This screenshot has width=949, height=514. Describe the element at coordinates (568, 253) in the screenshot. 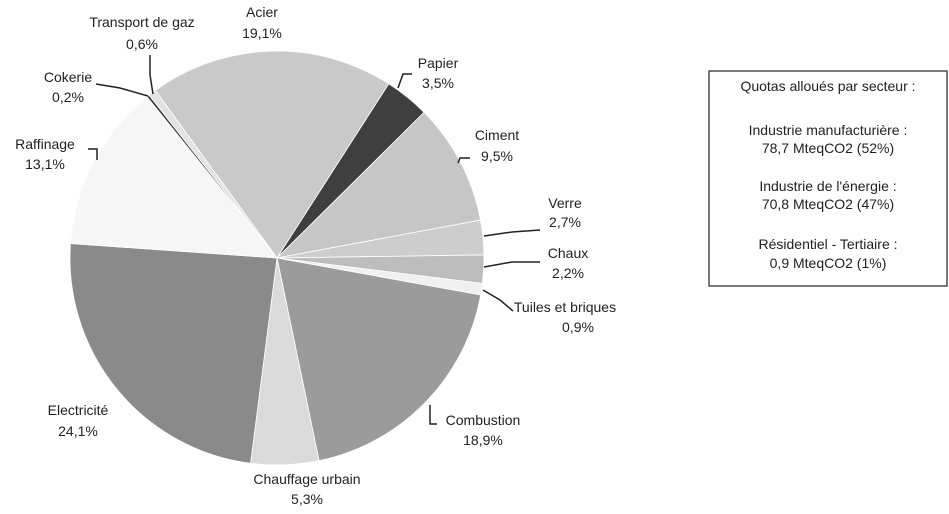

I see `slice-label: Chaux` at that location.